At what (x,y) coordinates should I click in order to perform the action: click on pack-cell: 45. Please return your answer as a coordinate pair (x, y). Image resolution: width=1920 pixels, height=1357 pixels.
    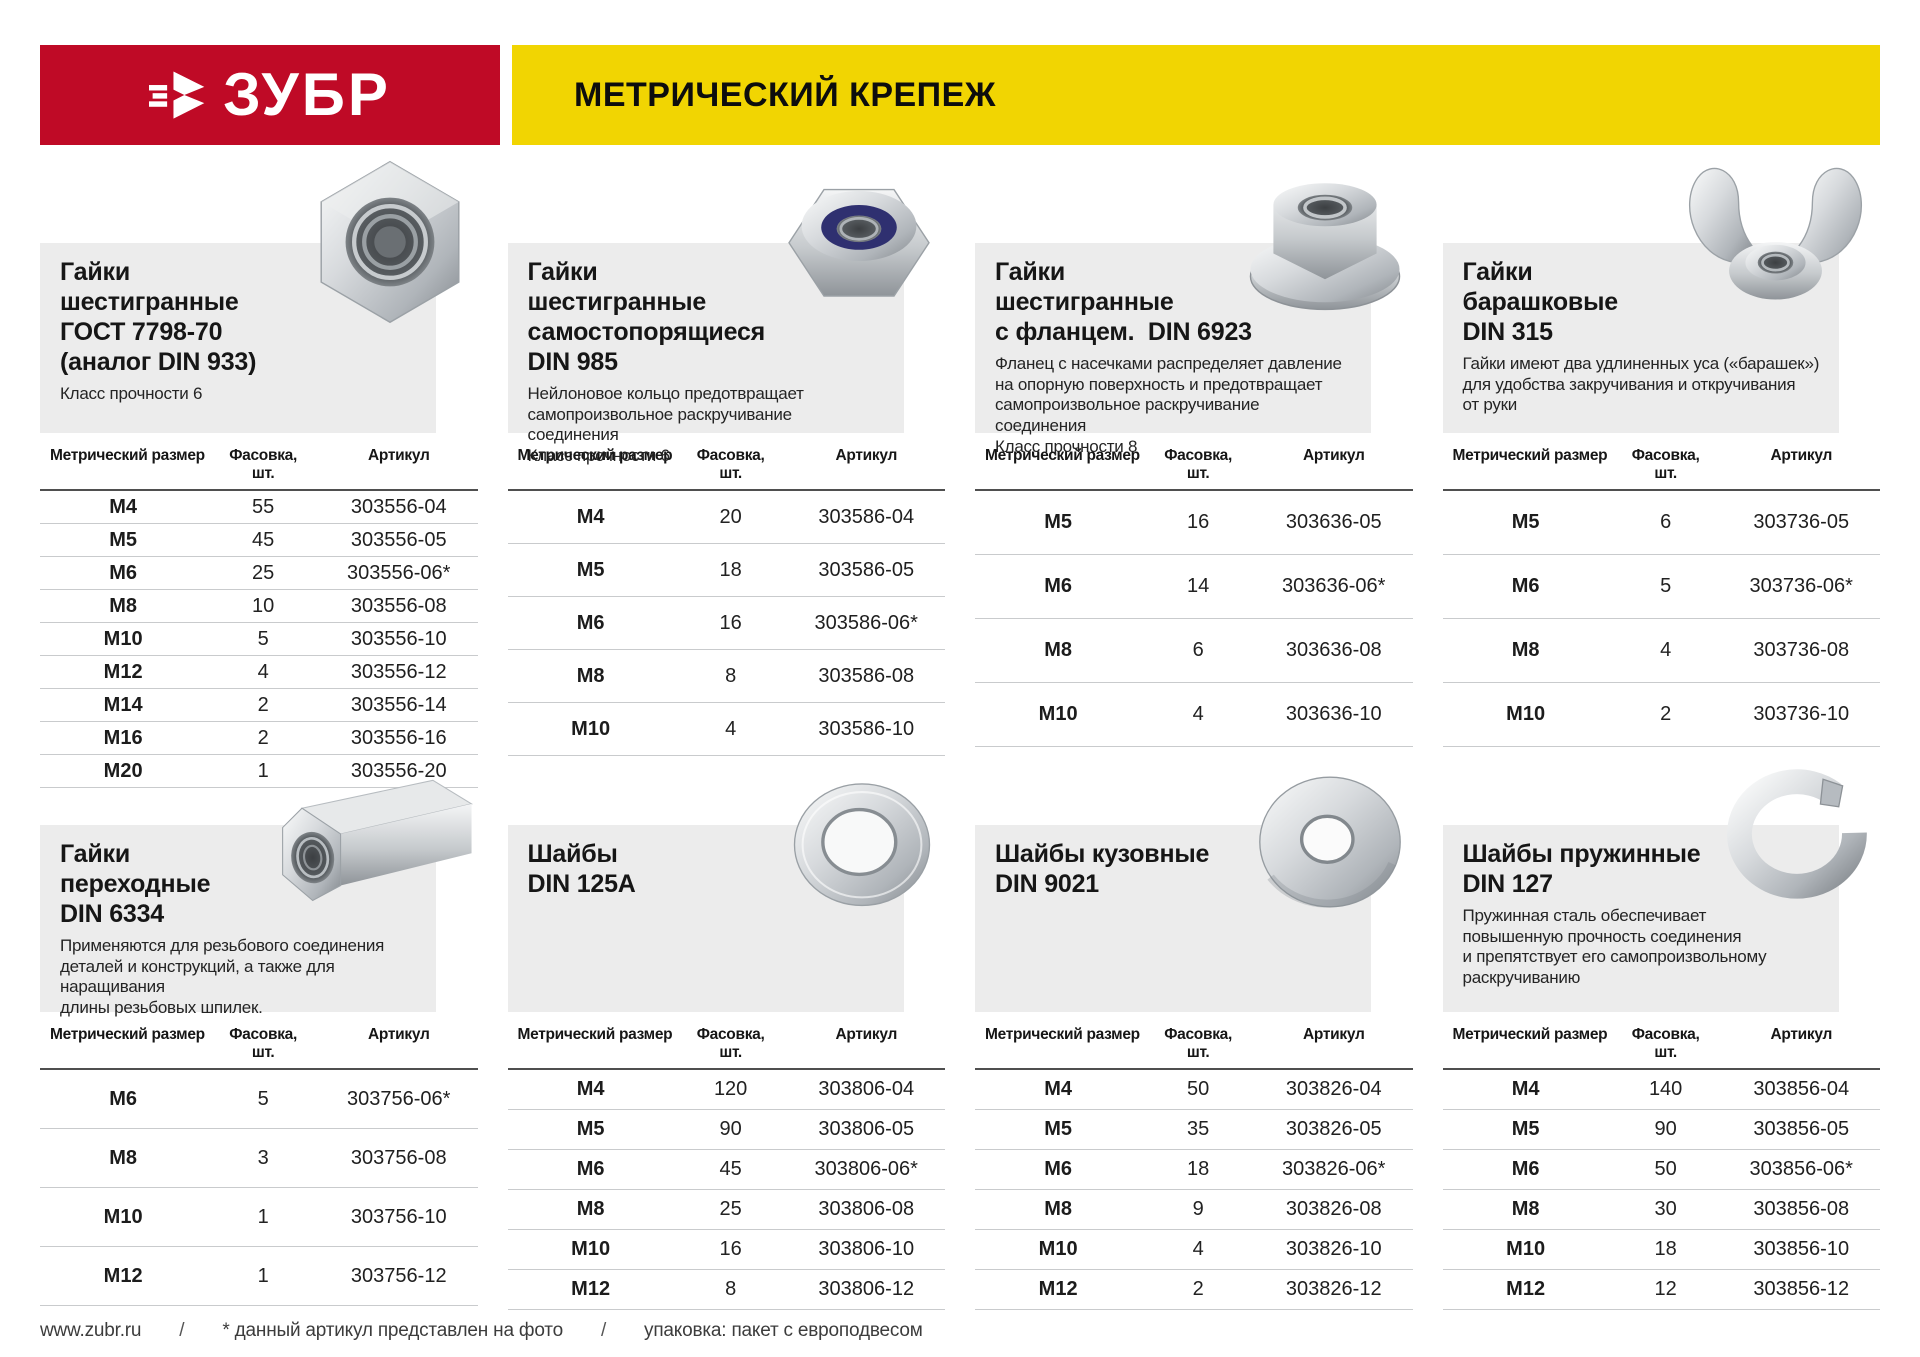
    Looking at the image, I should click on (263, 539).